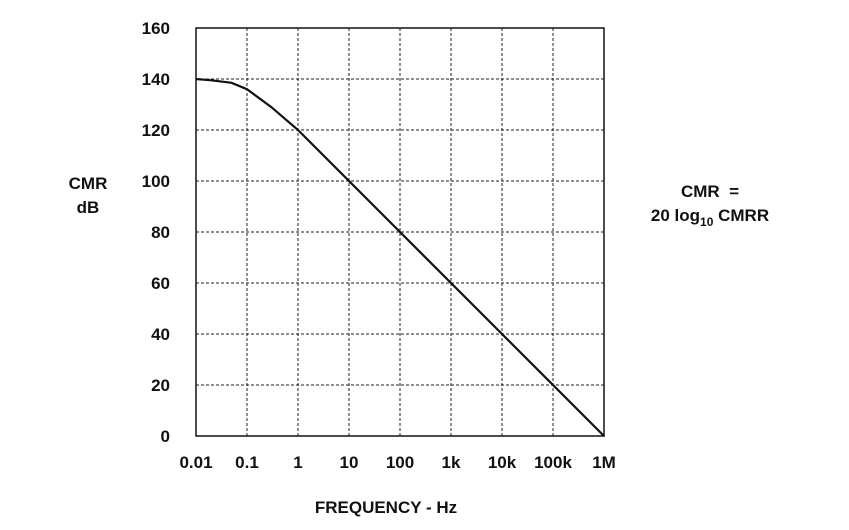  What do you see at coordinates (710, 191) in the screenshot?
I see `annotation-line1: CMR =` at bounding box center [710, 191].